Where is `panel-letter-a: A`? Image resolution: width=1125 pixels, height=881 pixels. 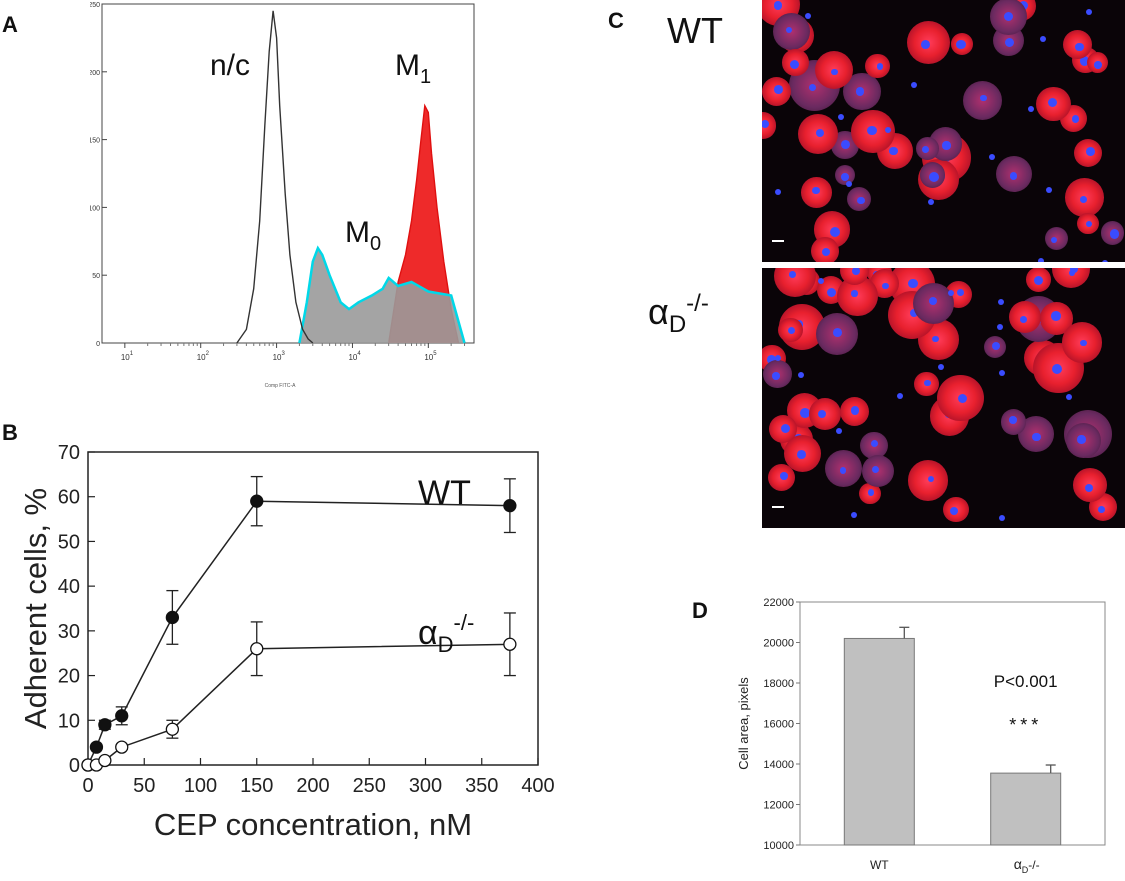
panel-letter-a: A is located at coordinates (10, 24).